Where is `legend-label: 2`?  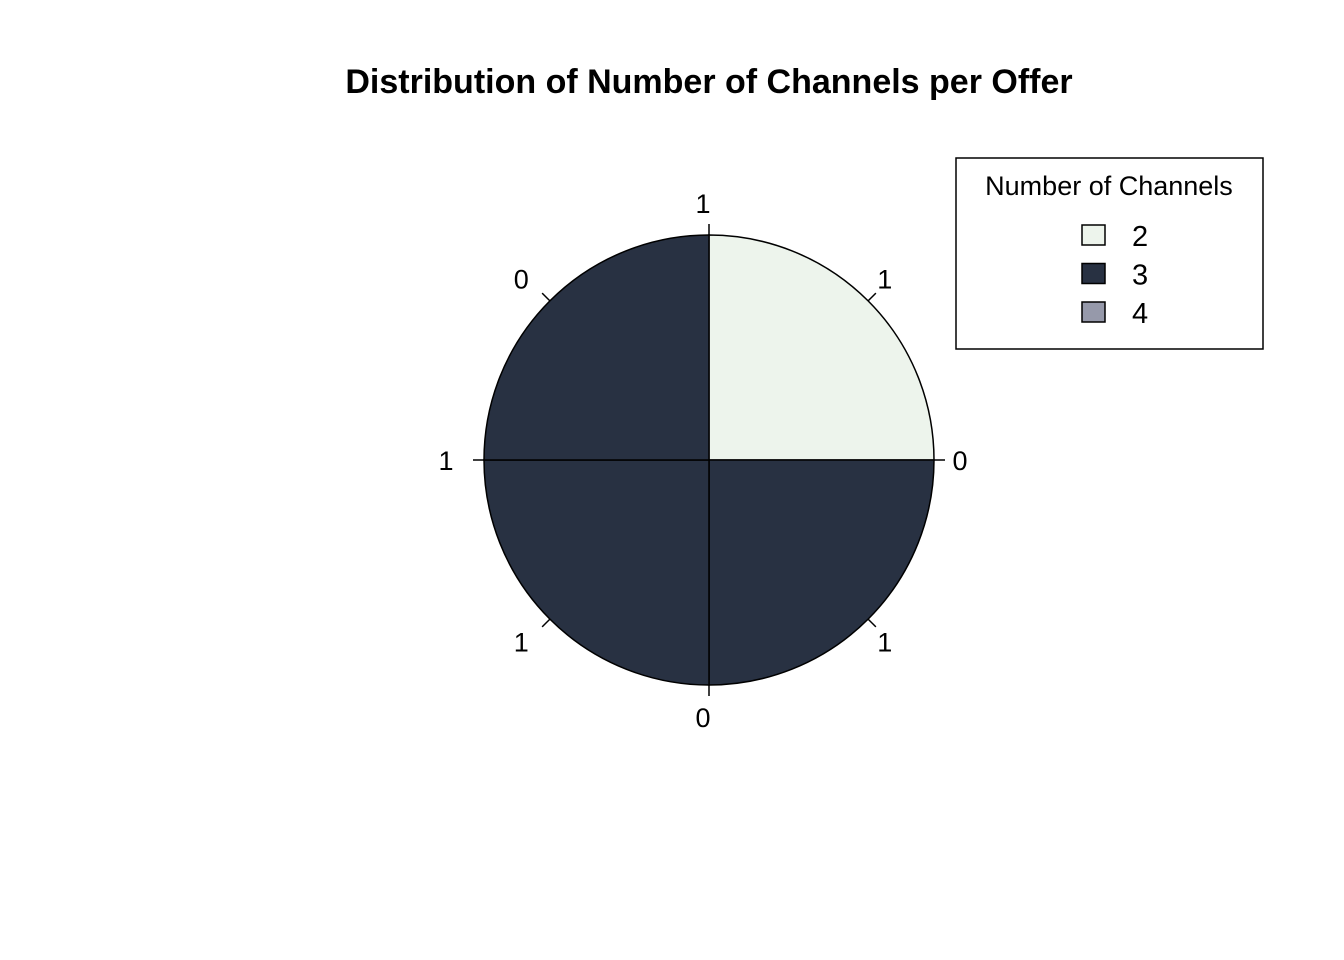
legend-label: 2 is located at coordinates (1140, 237).